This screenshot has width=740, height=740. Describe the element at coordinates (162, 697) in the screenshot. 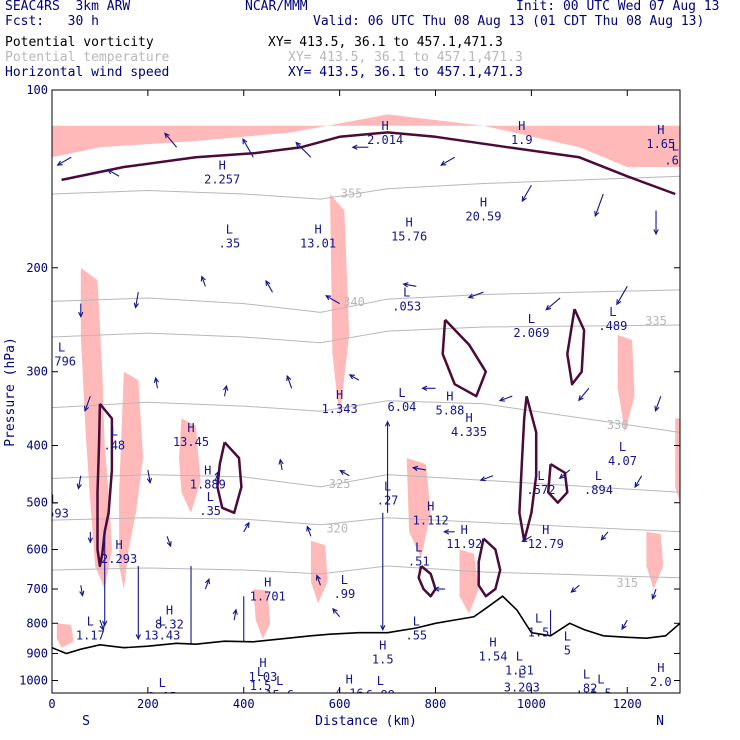

I see `pv-extremum-value: 2.15` at that location.